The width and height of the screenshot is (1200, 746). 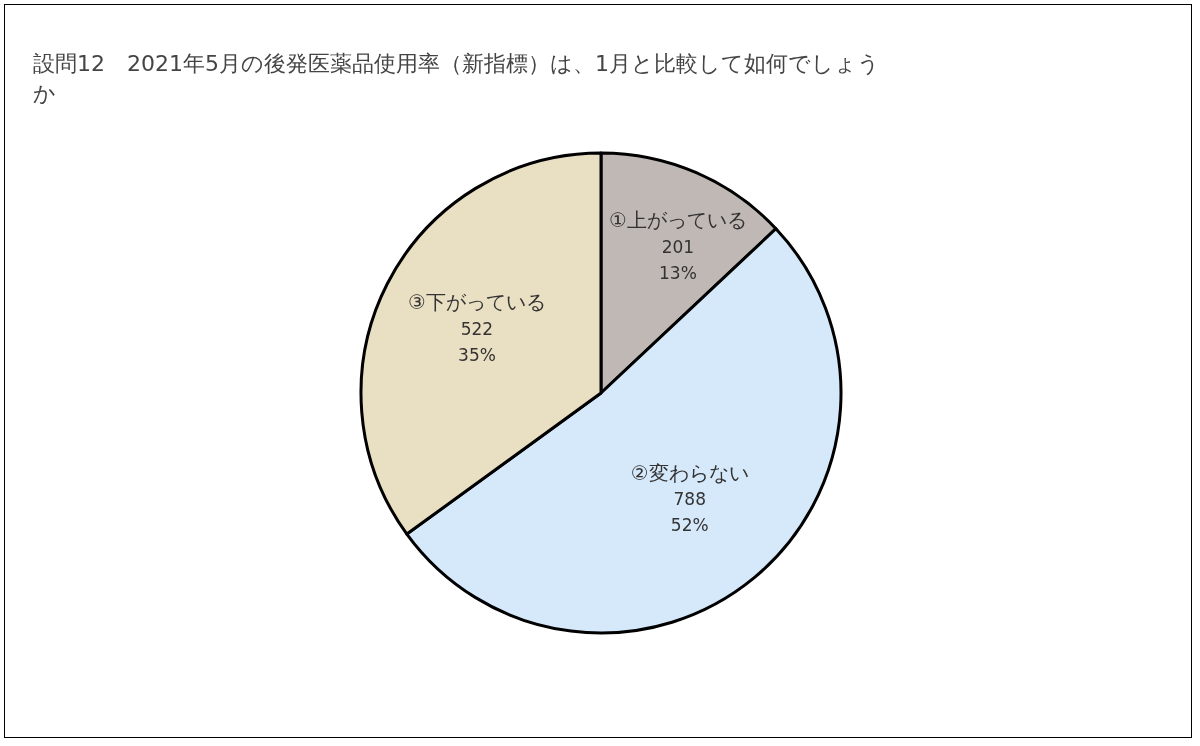 What do you see at coordinates (689, 512) in the screenshot?
I see `data-label: 788 52%` at bounding box center [689, 512].